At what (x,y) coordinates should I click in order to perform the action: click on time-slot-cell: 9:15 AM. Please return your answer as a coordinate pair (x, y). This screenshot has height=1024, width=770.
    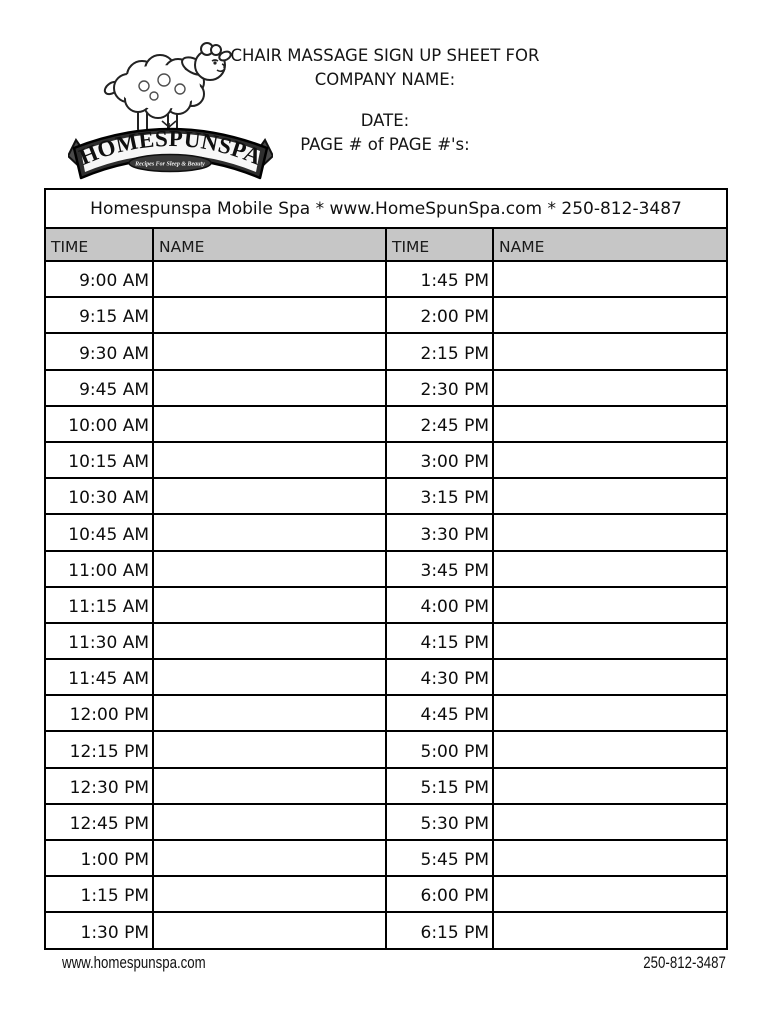
    Looking at the image, I should click on (99, 315).